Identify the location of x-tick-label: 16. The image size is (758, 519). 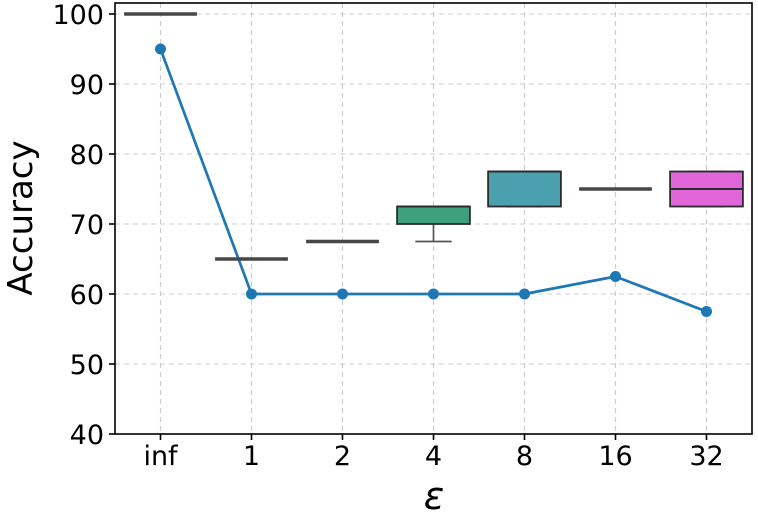
(615, 456).